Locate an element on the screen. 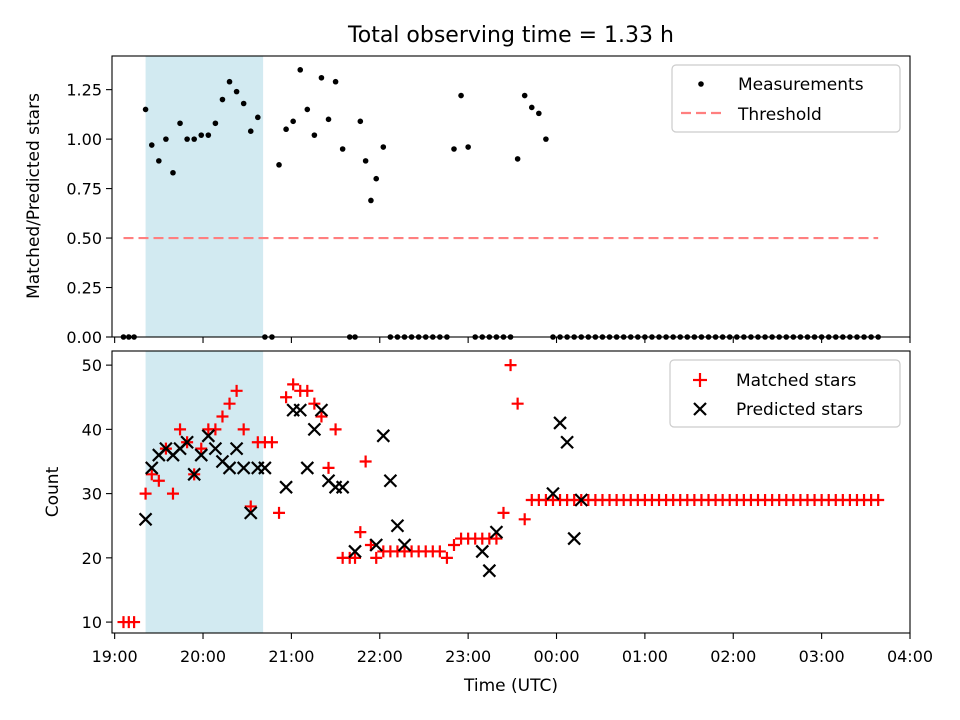 Image resolution: width=960 pixels, height=720 pixels. bottom-legend-box is located at coordinates (785, 393).